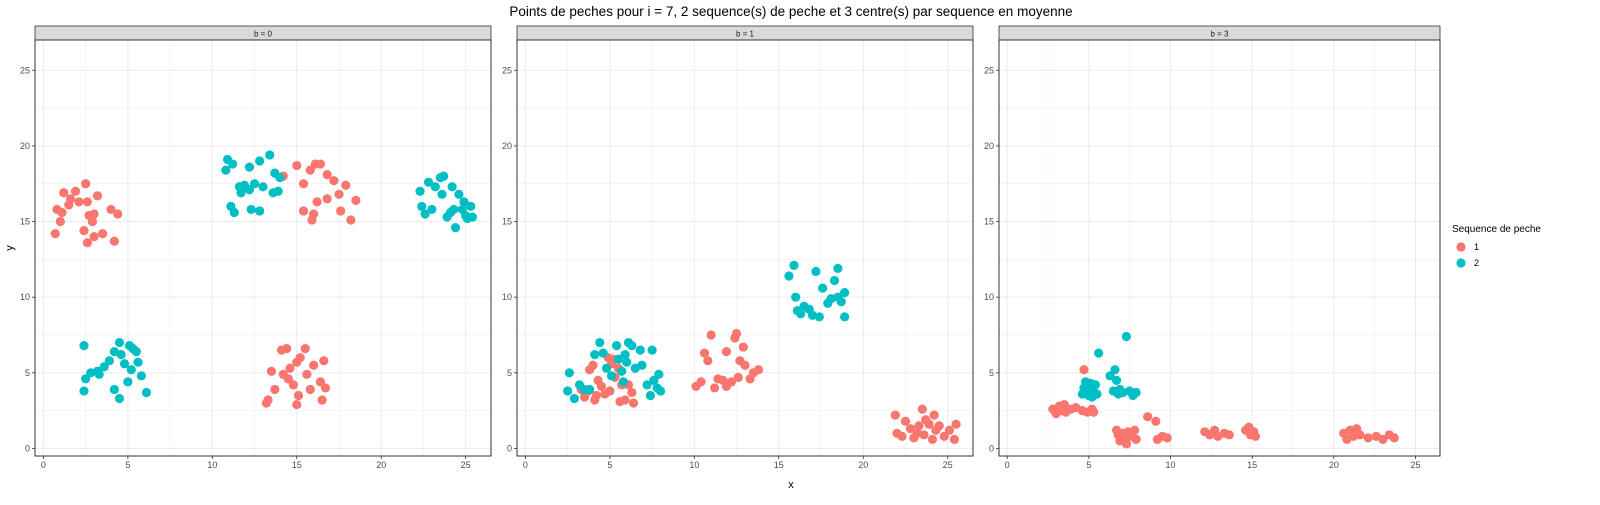 This screenshot has width=1600, height=505. I want to click on facet-strip-label: b = 0, so click(263, 34).